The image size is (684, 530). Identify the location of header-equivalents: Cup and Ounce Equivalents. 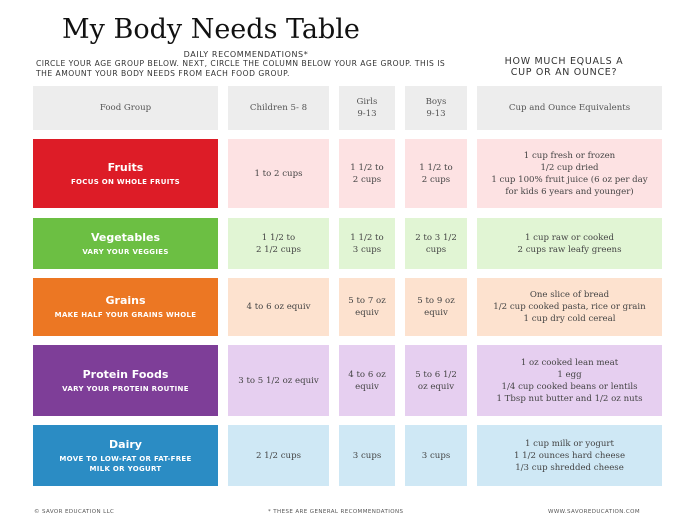
(569, 108).